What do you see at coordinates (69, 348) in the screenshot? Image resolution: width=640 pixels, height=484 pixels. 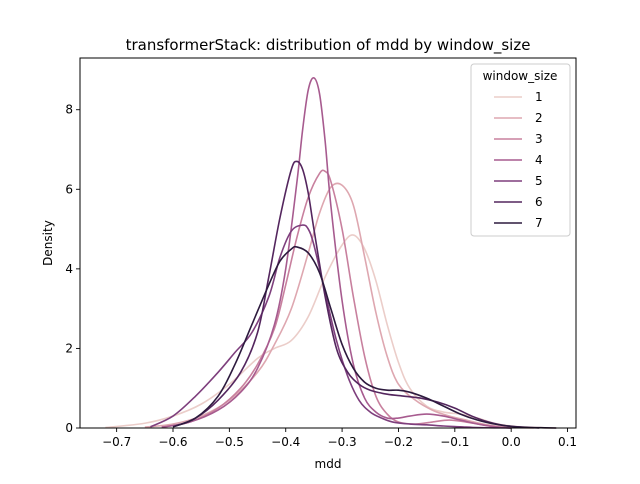 I see `y-tick-label: 2` at bounding box center [69, 348].